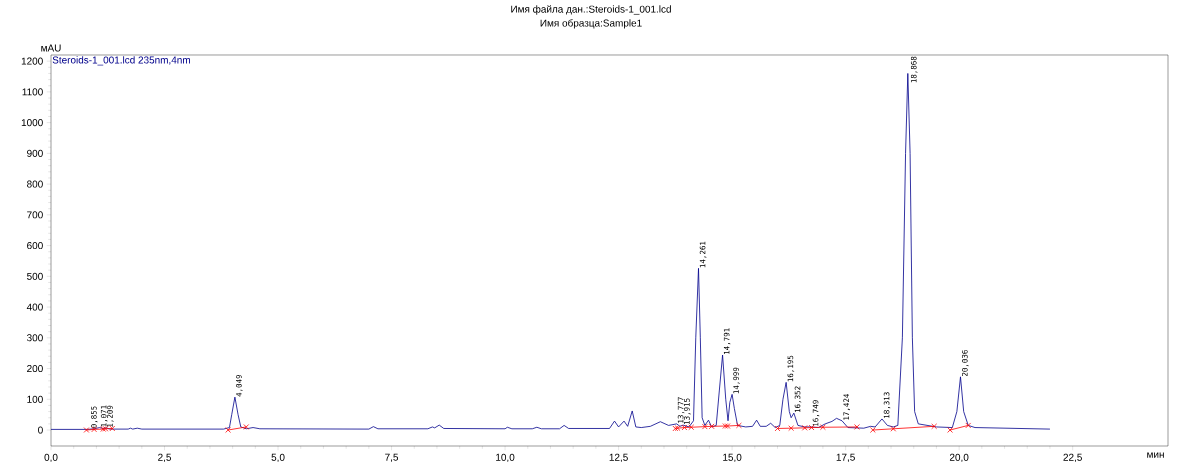 The width and height of the screenshot is (1182, 467). What do you see at coordinates (35, 153) in the screenshot?
I see `y-tick-label: 900` at bounding box center [35, 153].